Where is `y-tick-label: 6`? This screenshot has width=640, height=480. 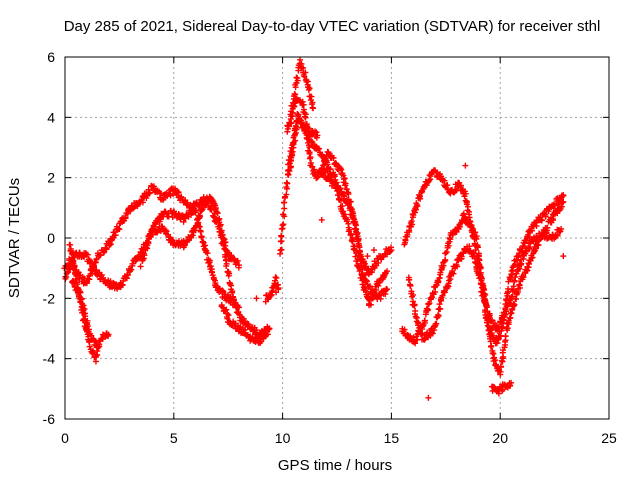 y-tick-label: 6 is located at coordinates (51, 57).